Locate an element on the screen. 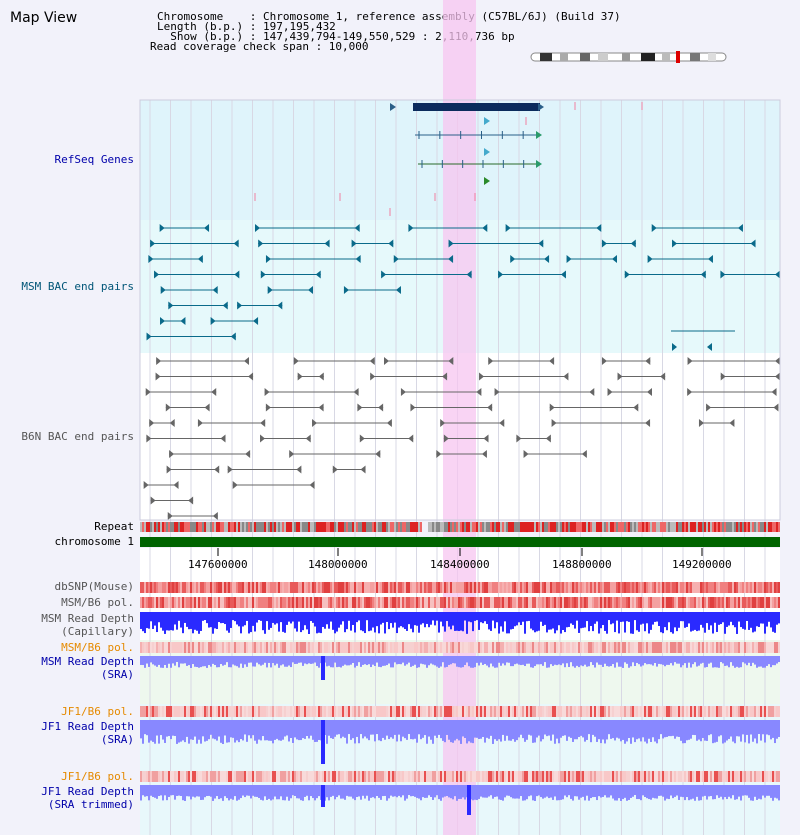 Image resolution: width=800 pixels, height=835 pixels. chromosome-ideogram is located at coordinates (628, 57).